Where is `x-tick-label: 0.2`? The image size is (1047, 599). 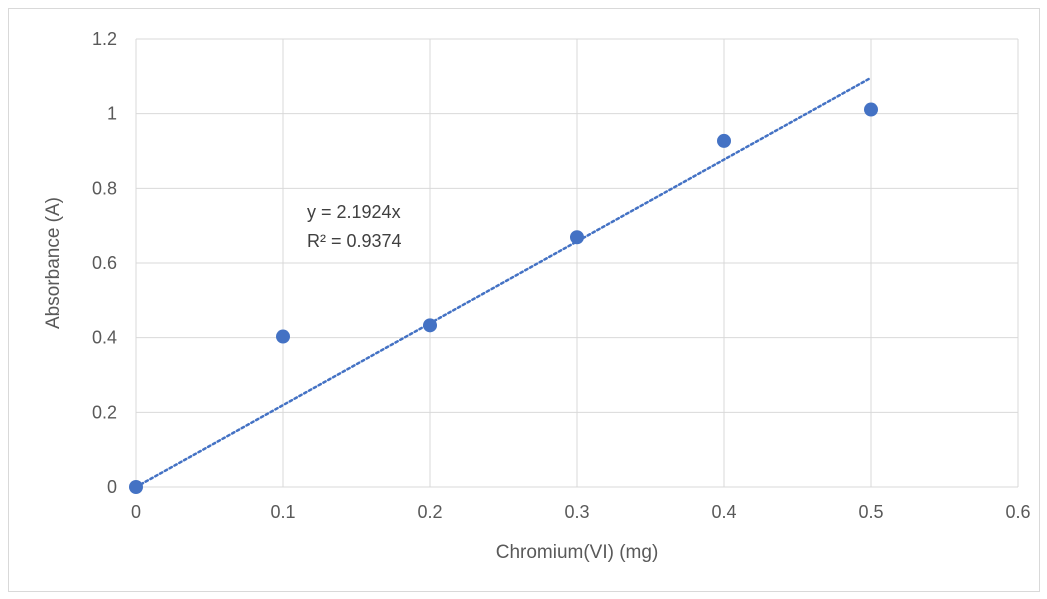 x-tick-label: 0.2 is located at coordinates (429, 512).